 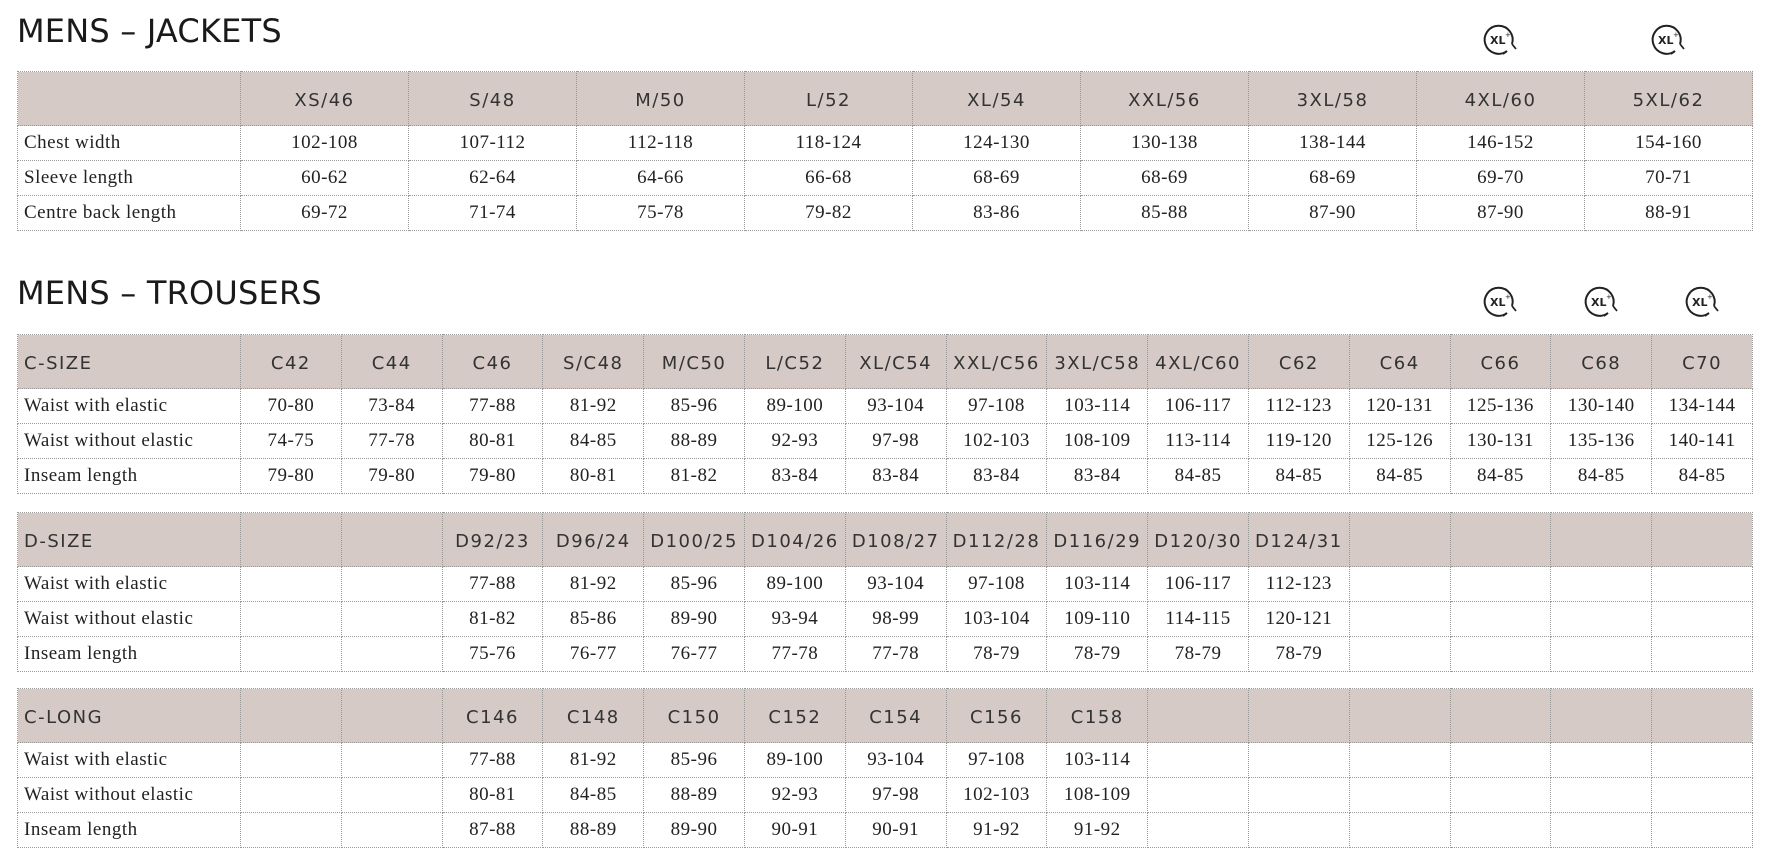 I want to click on measurement-cell: 97-98, so click(x=895, y=441).